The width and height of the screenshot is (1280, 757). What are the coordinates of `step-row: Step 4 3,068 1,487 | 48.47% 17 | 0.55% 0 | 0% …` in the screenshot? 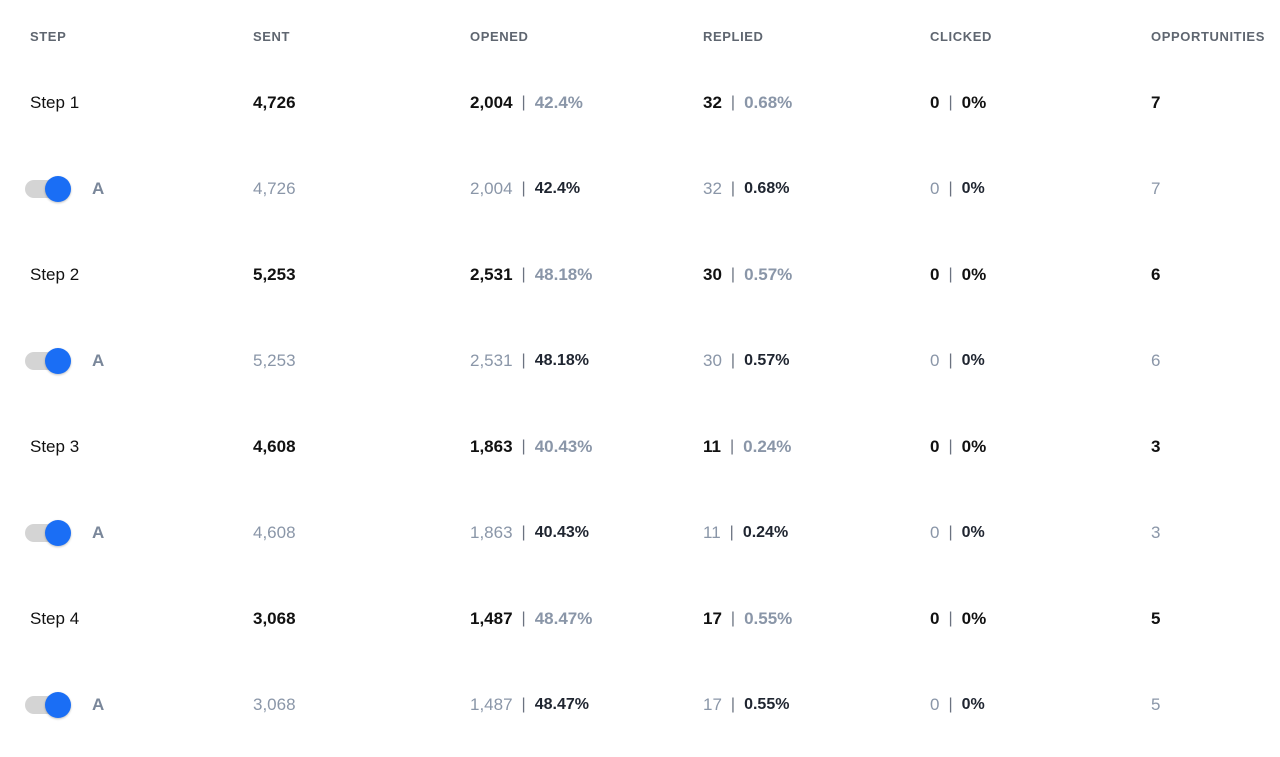 It's located at (640, 619).